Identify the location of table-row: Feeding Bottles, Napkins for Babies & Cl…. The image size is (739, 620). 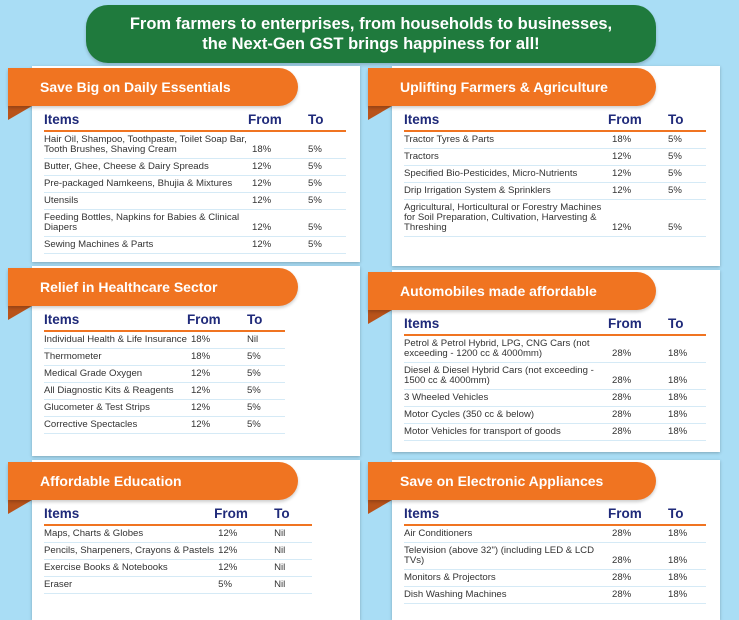
(195, 223).